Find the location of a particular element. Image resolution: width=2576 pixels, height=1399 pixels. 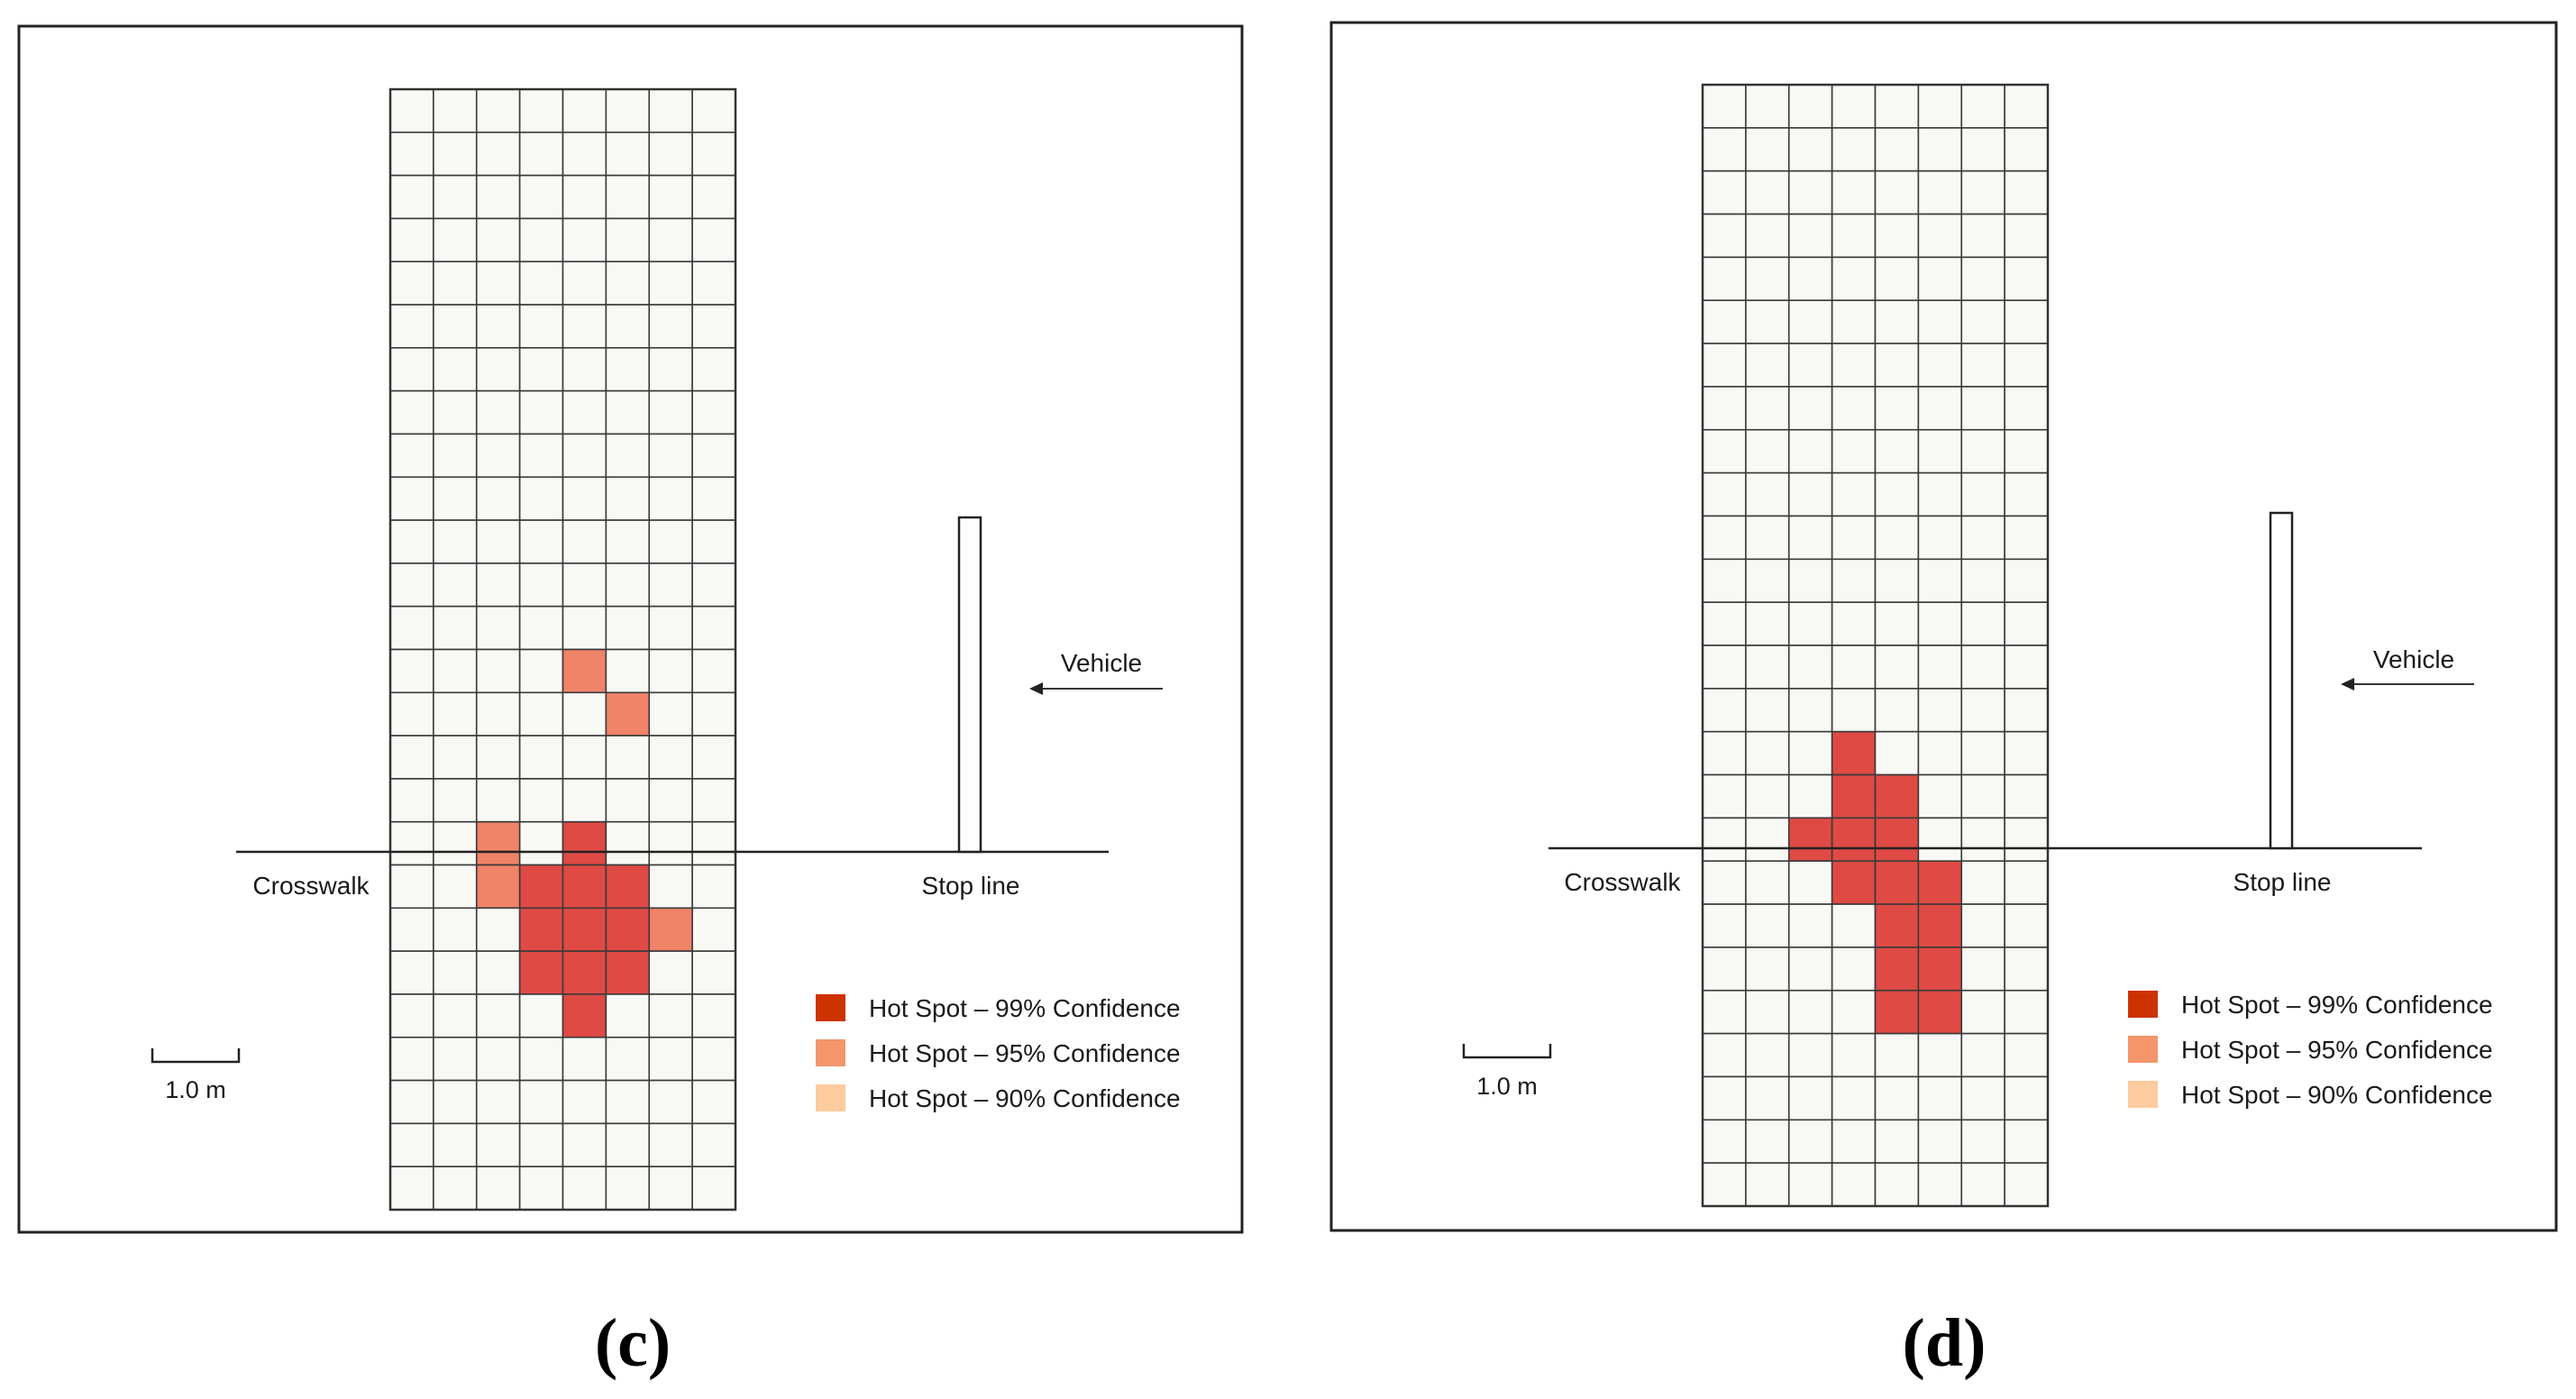

legend-label-90: Hot Spot – 90% Confidence is located at coordinates (2337, 1095).